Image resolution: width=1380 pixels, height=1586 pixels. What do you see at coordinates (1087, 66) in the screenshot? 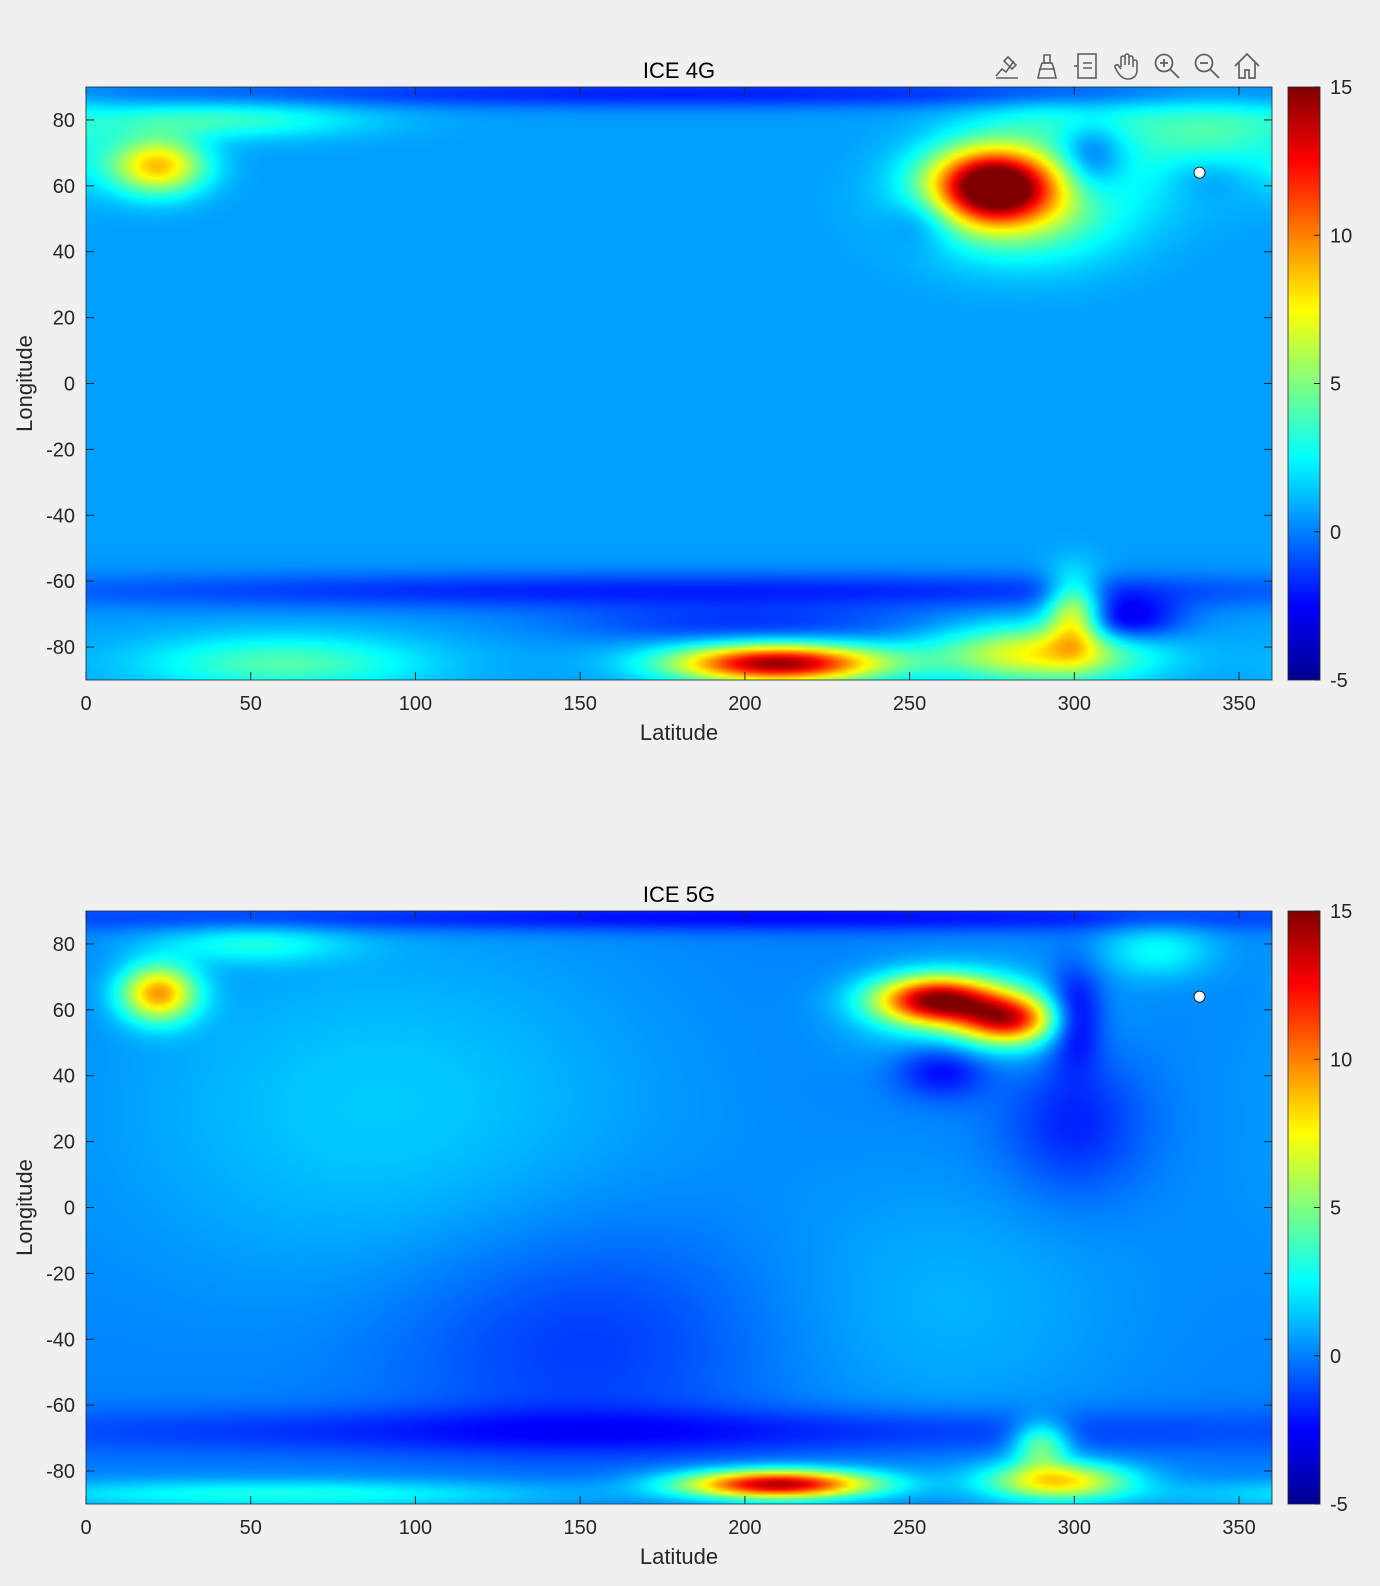
I see `data-cursor-icon` at bounding box center [1087, 66].